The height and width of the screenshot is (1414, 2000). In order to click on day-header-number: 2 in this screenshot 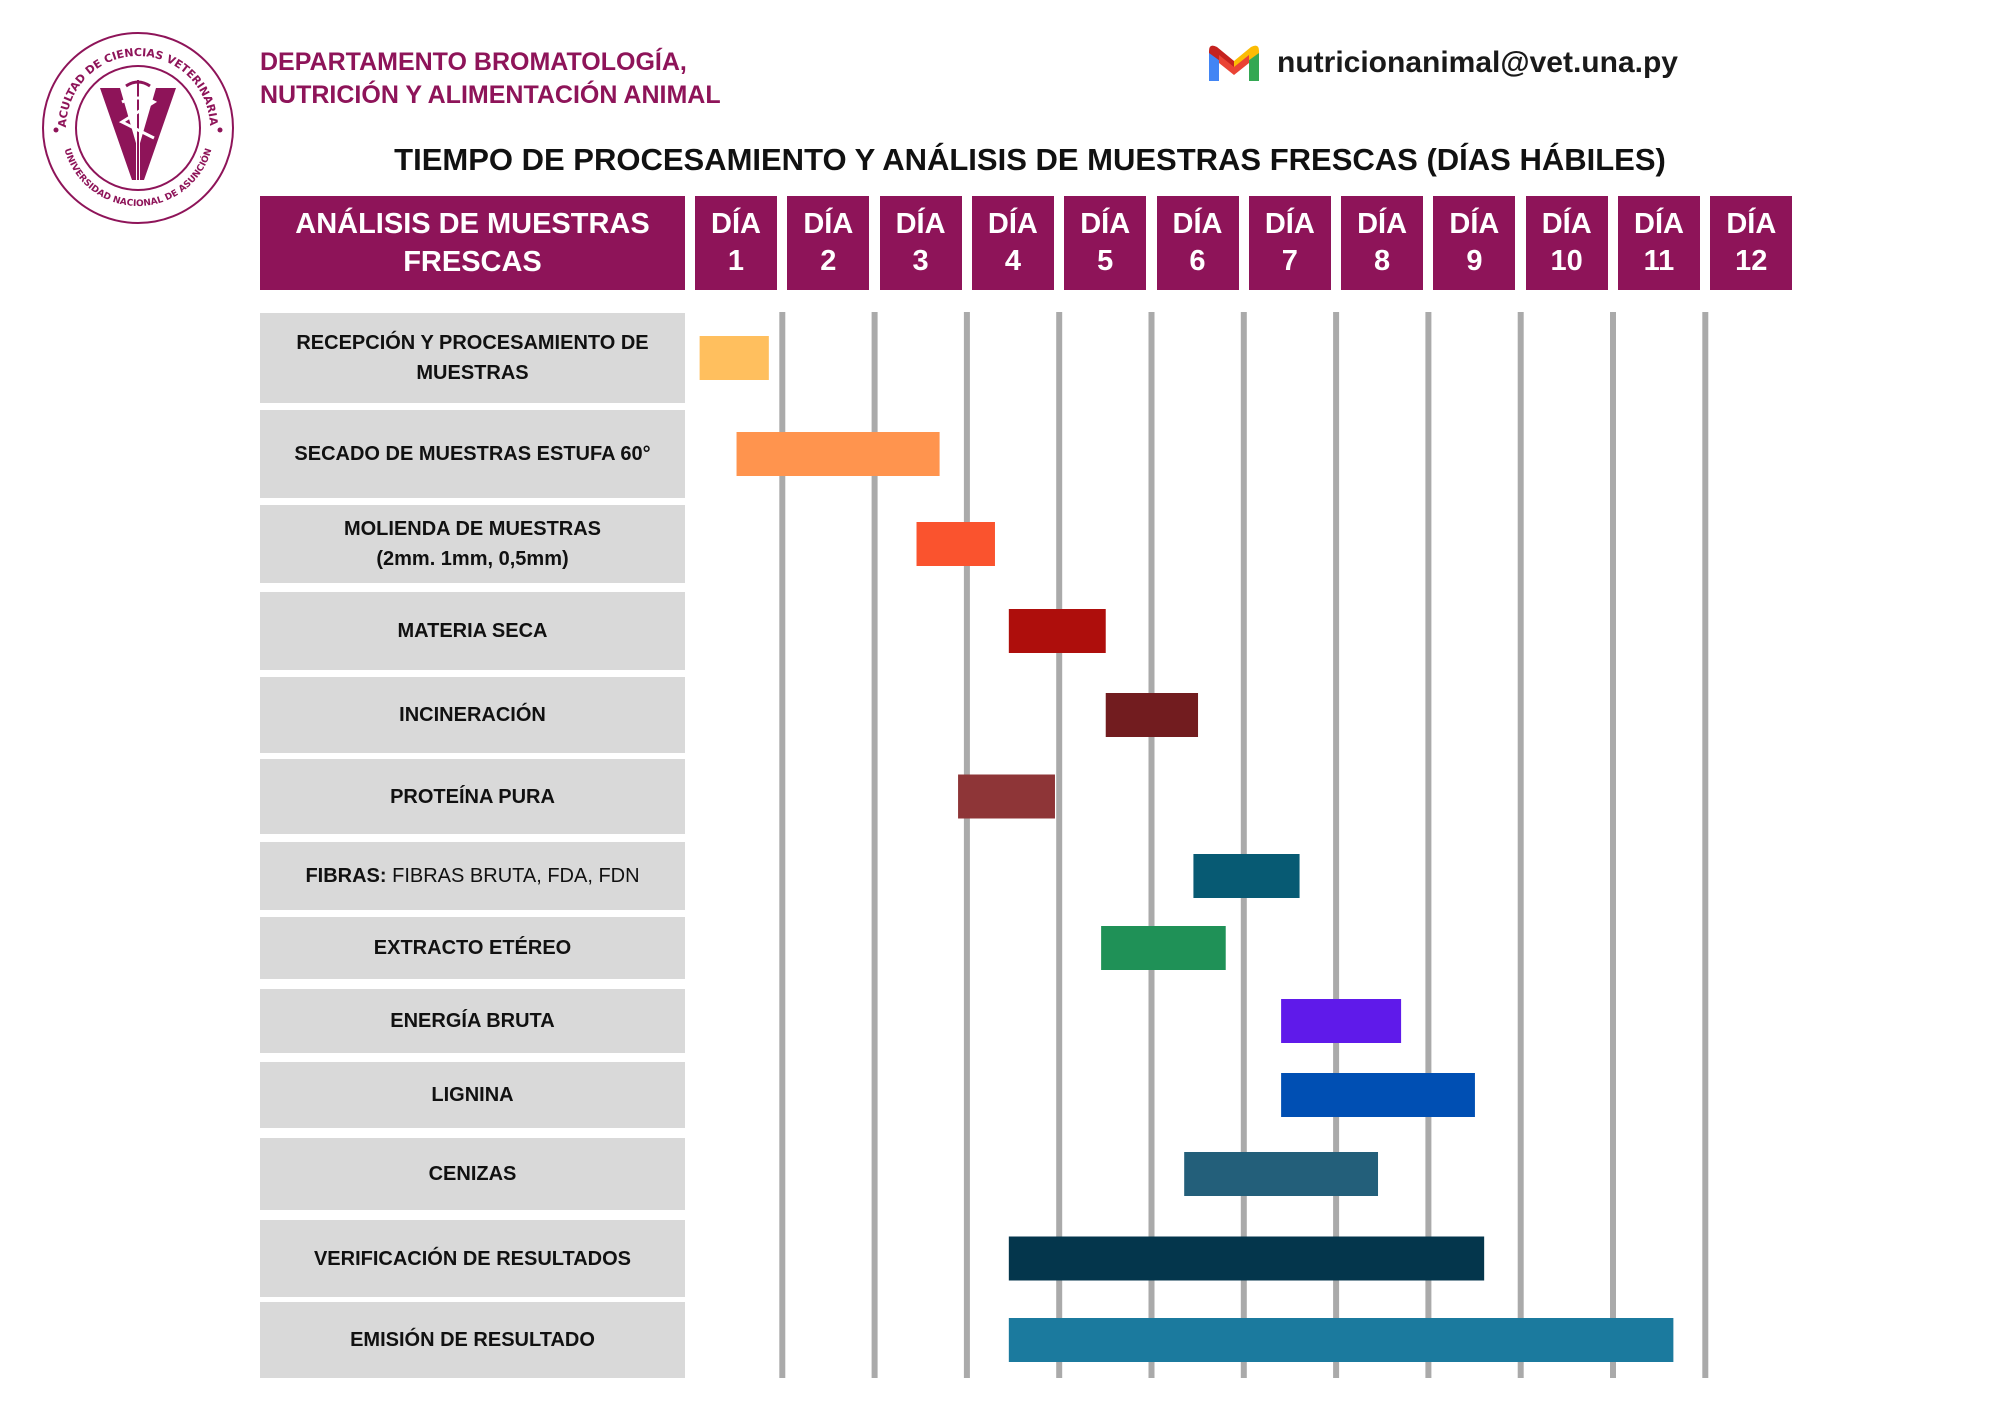, I will do `click(828, 261)`.